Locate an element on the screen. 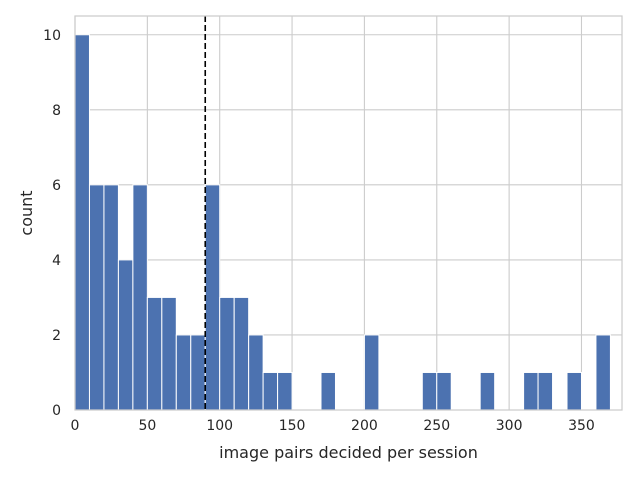  y-tick-label: 2 is located at coordinates (56, 336).